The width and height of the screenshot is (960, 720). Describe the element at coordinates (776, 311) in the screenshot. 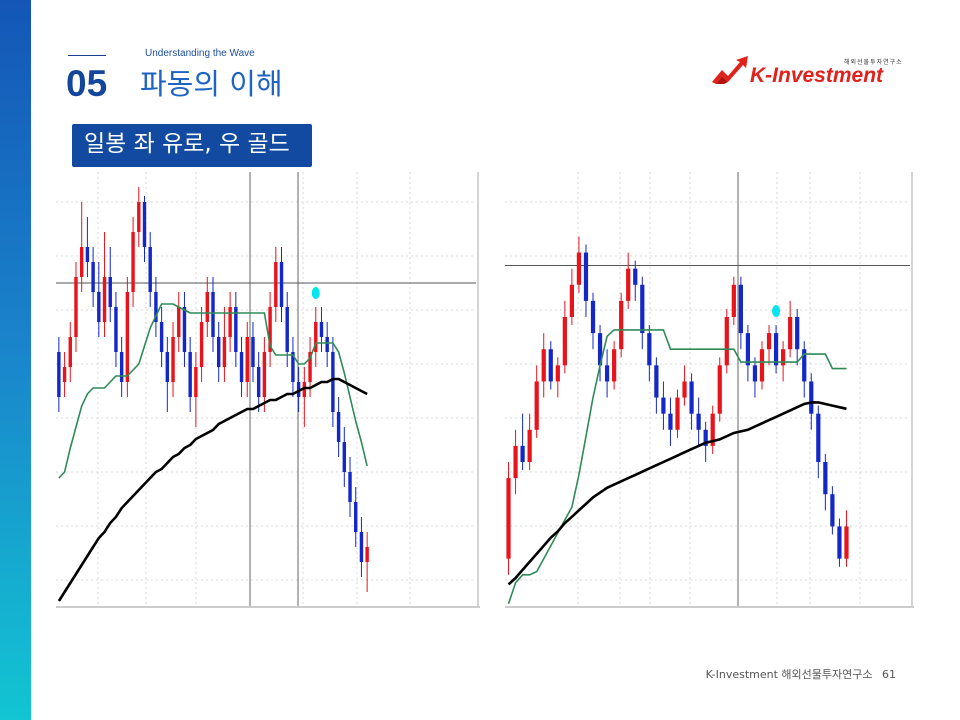

I see `signal-marker` at that location.